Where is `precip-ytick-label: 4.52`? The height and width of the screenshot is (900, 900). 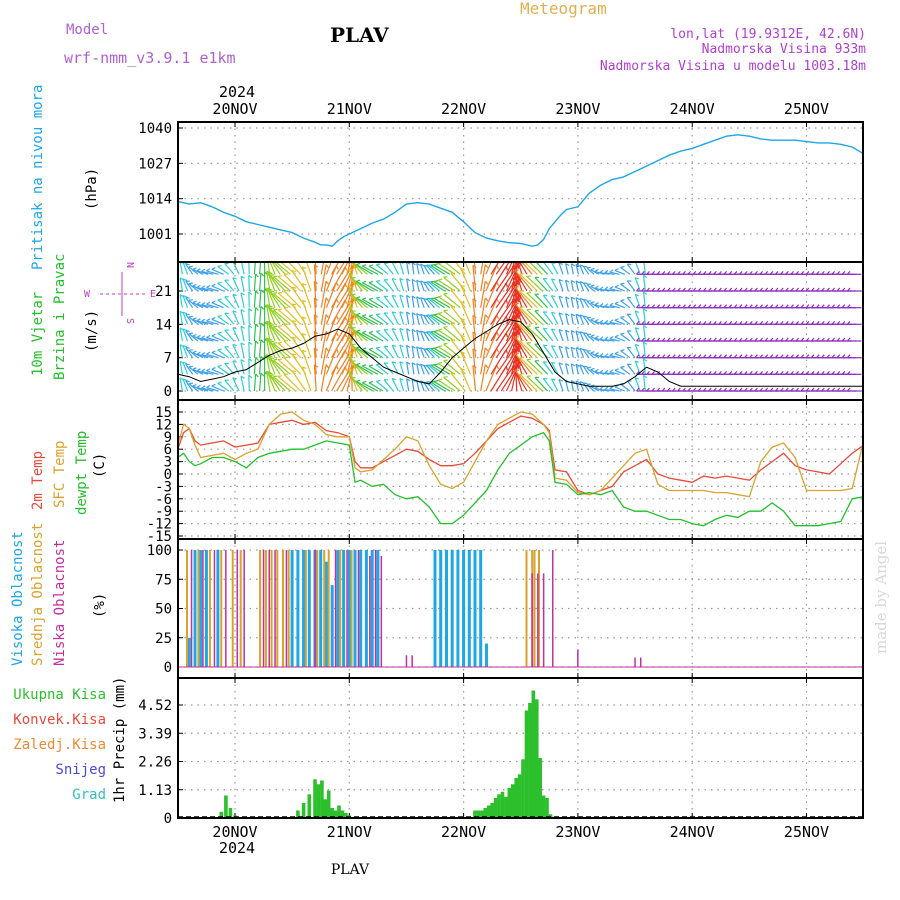 precip-ytick-label: 4.52 is located at coordinates (155, 706).